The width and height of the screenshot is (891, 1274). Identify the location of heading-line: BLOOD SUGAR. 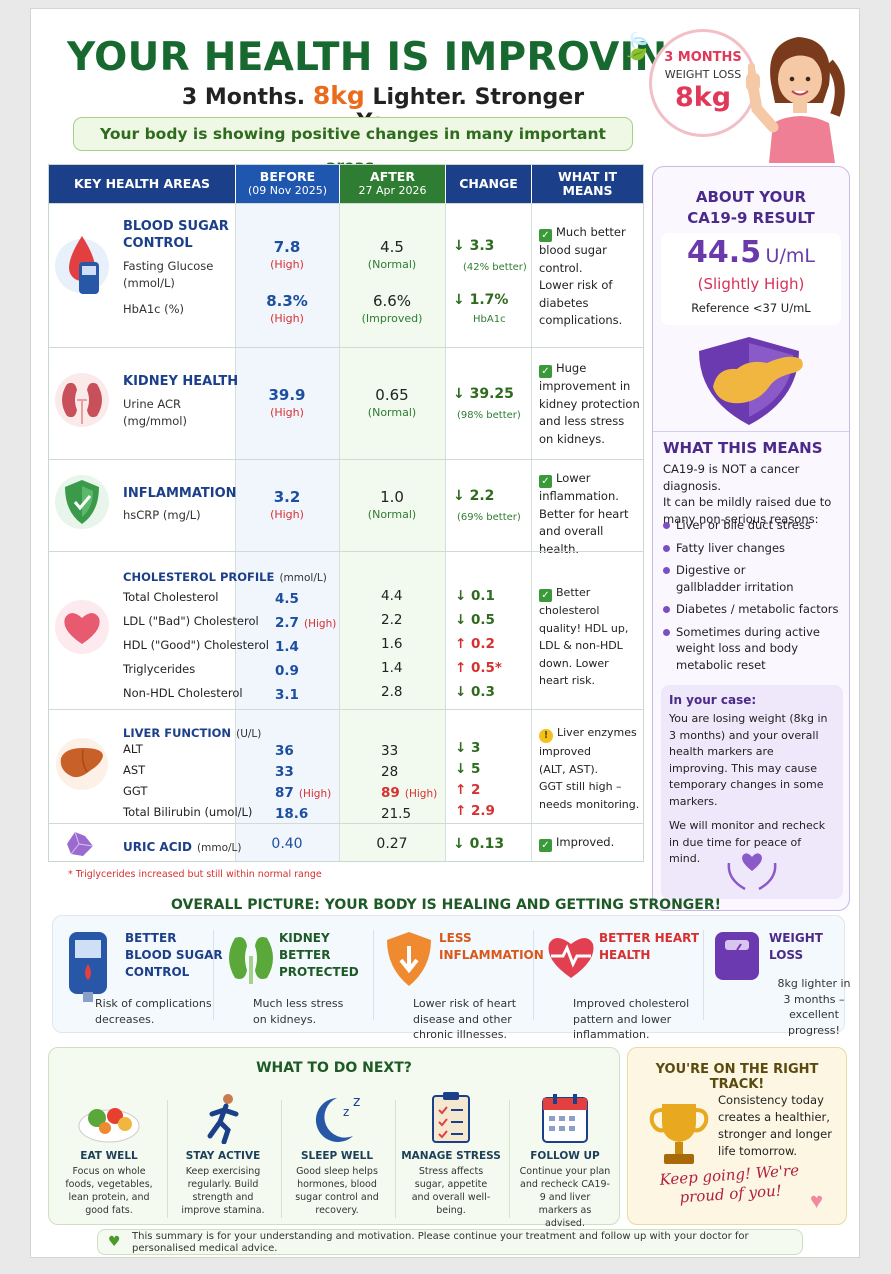
(174, 955).